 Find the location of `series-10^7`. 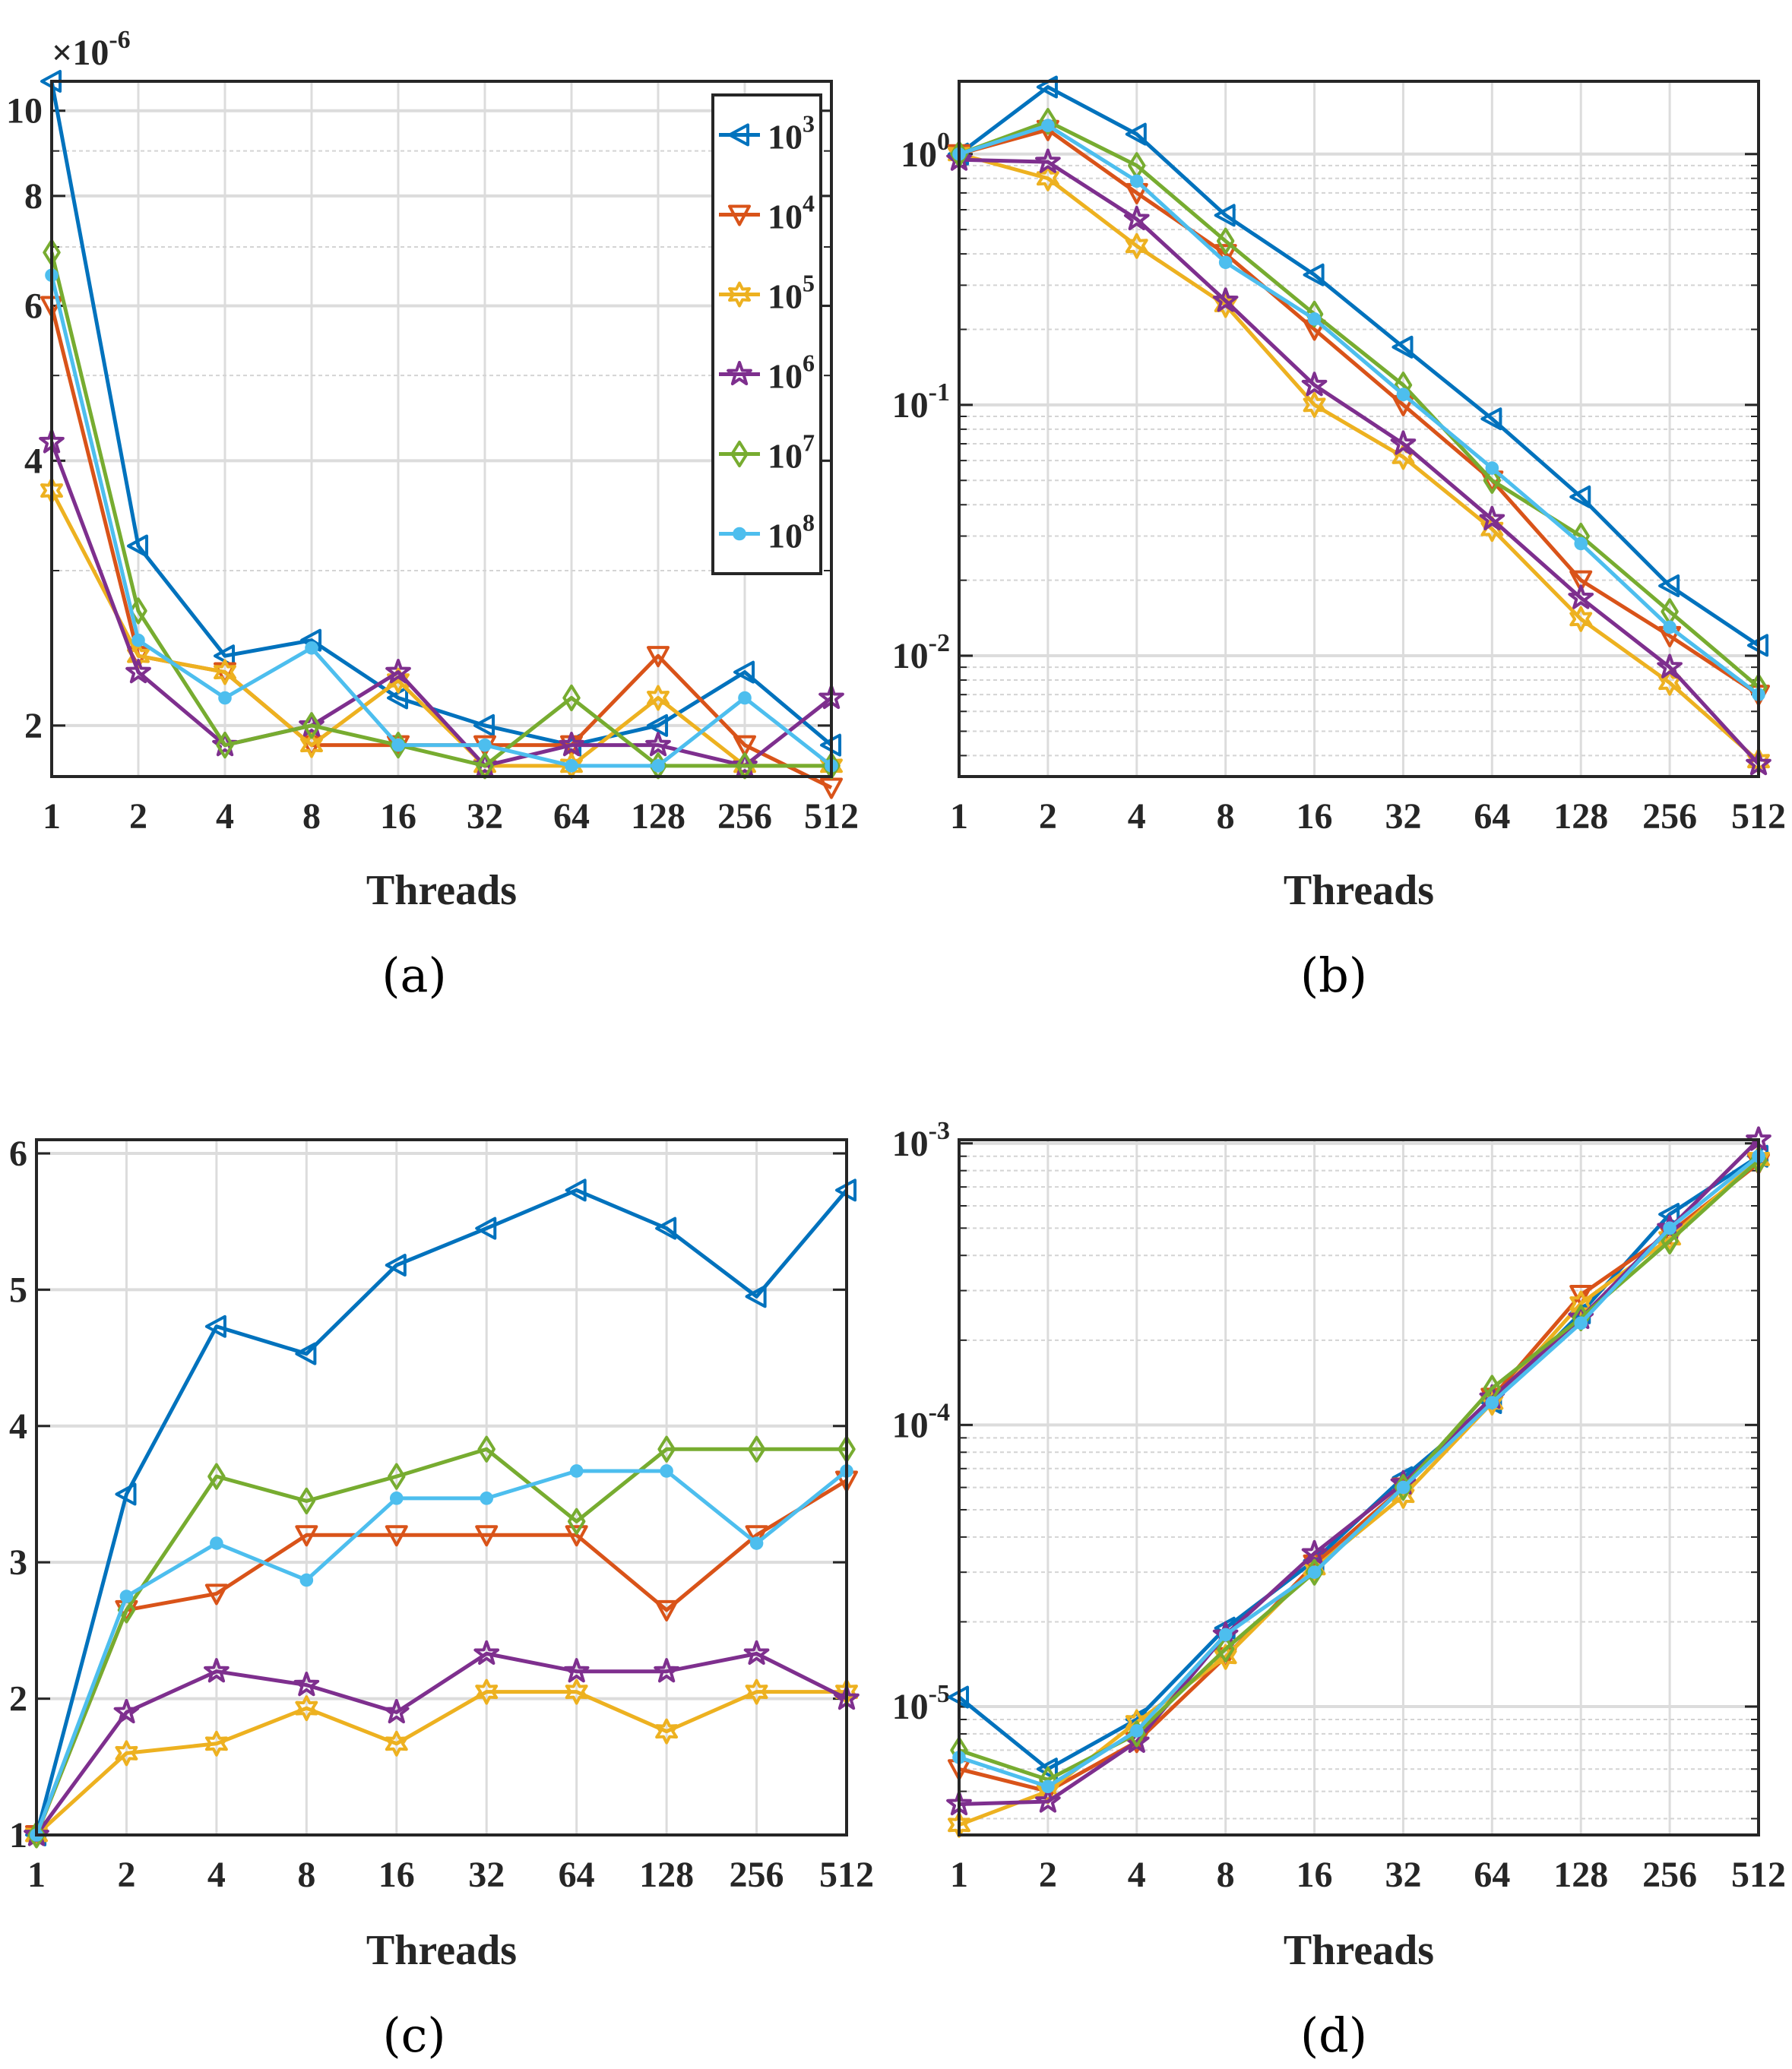

series-10^7 is located at coordinates (441, 1642).